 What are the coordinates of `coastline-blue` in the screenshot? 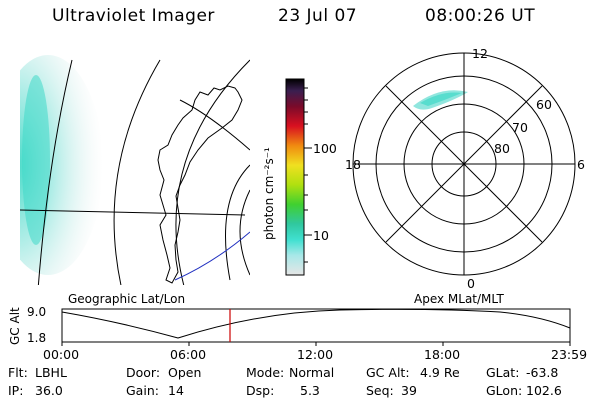 It's located at (212, 256).